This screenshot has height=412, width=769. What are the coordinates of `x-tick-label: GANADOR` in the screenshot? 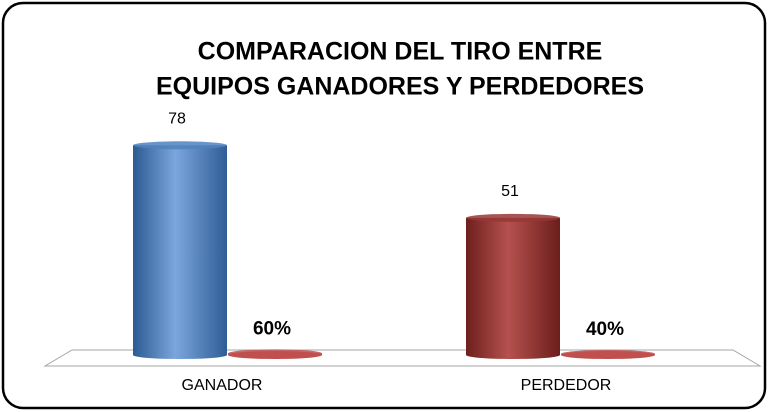 It's located at (222, 385).